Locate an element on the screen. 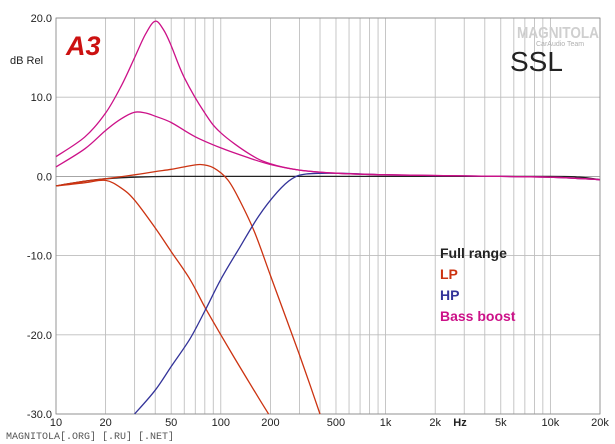 This screenshot has width=615, height=444. a3-badge: A3 is located at coordinates (83, 46).